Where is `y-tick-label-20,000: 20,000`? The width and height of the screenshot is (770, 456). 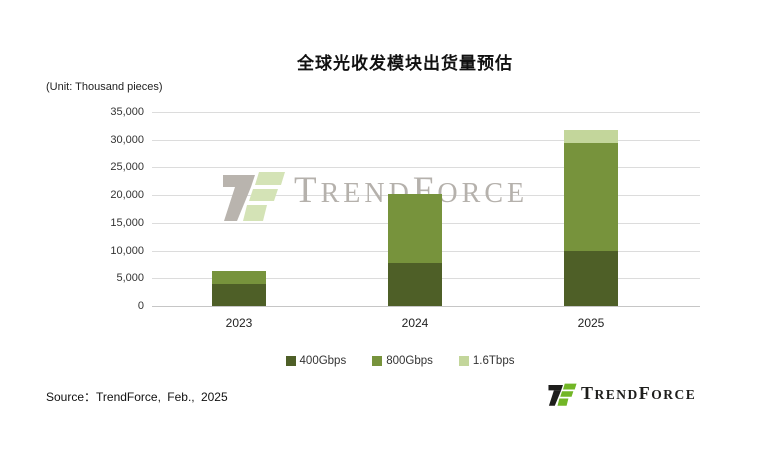
y-tick-label-20,000: 20,000 is located at coordinates (127, 195).